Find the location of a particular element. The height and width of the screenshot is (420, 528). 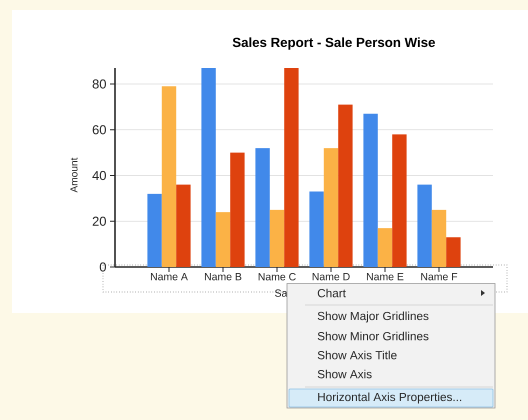

x-tick-label: Name D is located at coordinates (331, 276).